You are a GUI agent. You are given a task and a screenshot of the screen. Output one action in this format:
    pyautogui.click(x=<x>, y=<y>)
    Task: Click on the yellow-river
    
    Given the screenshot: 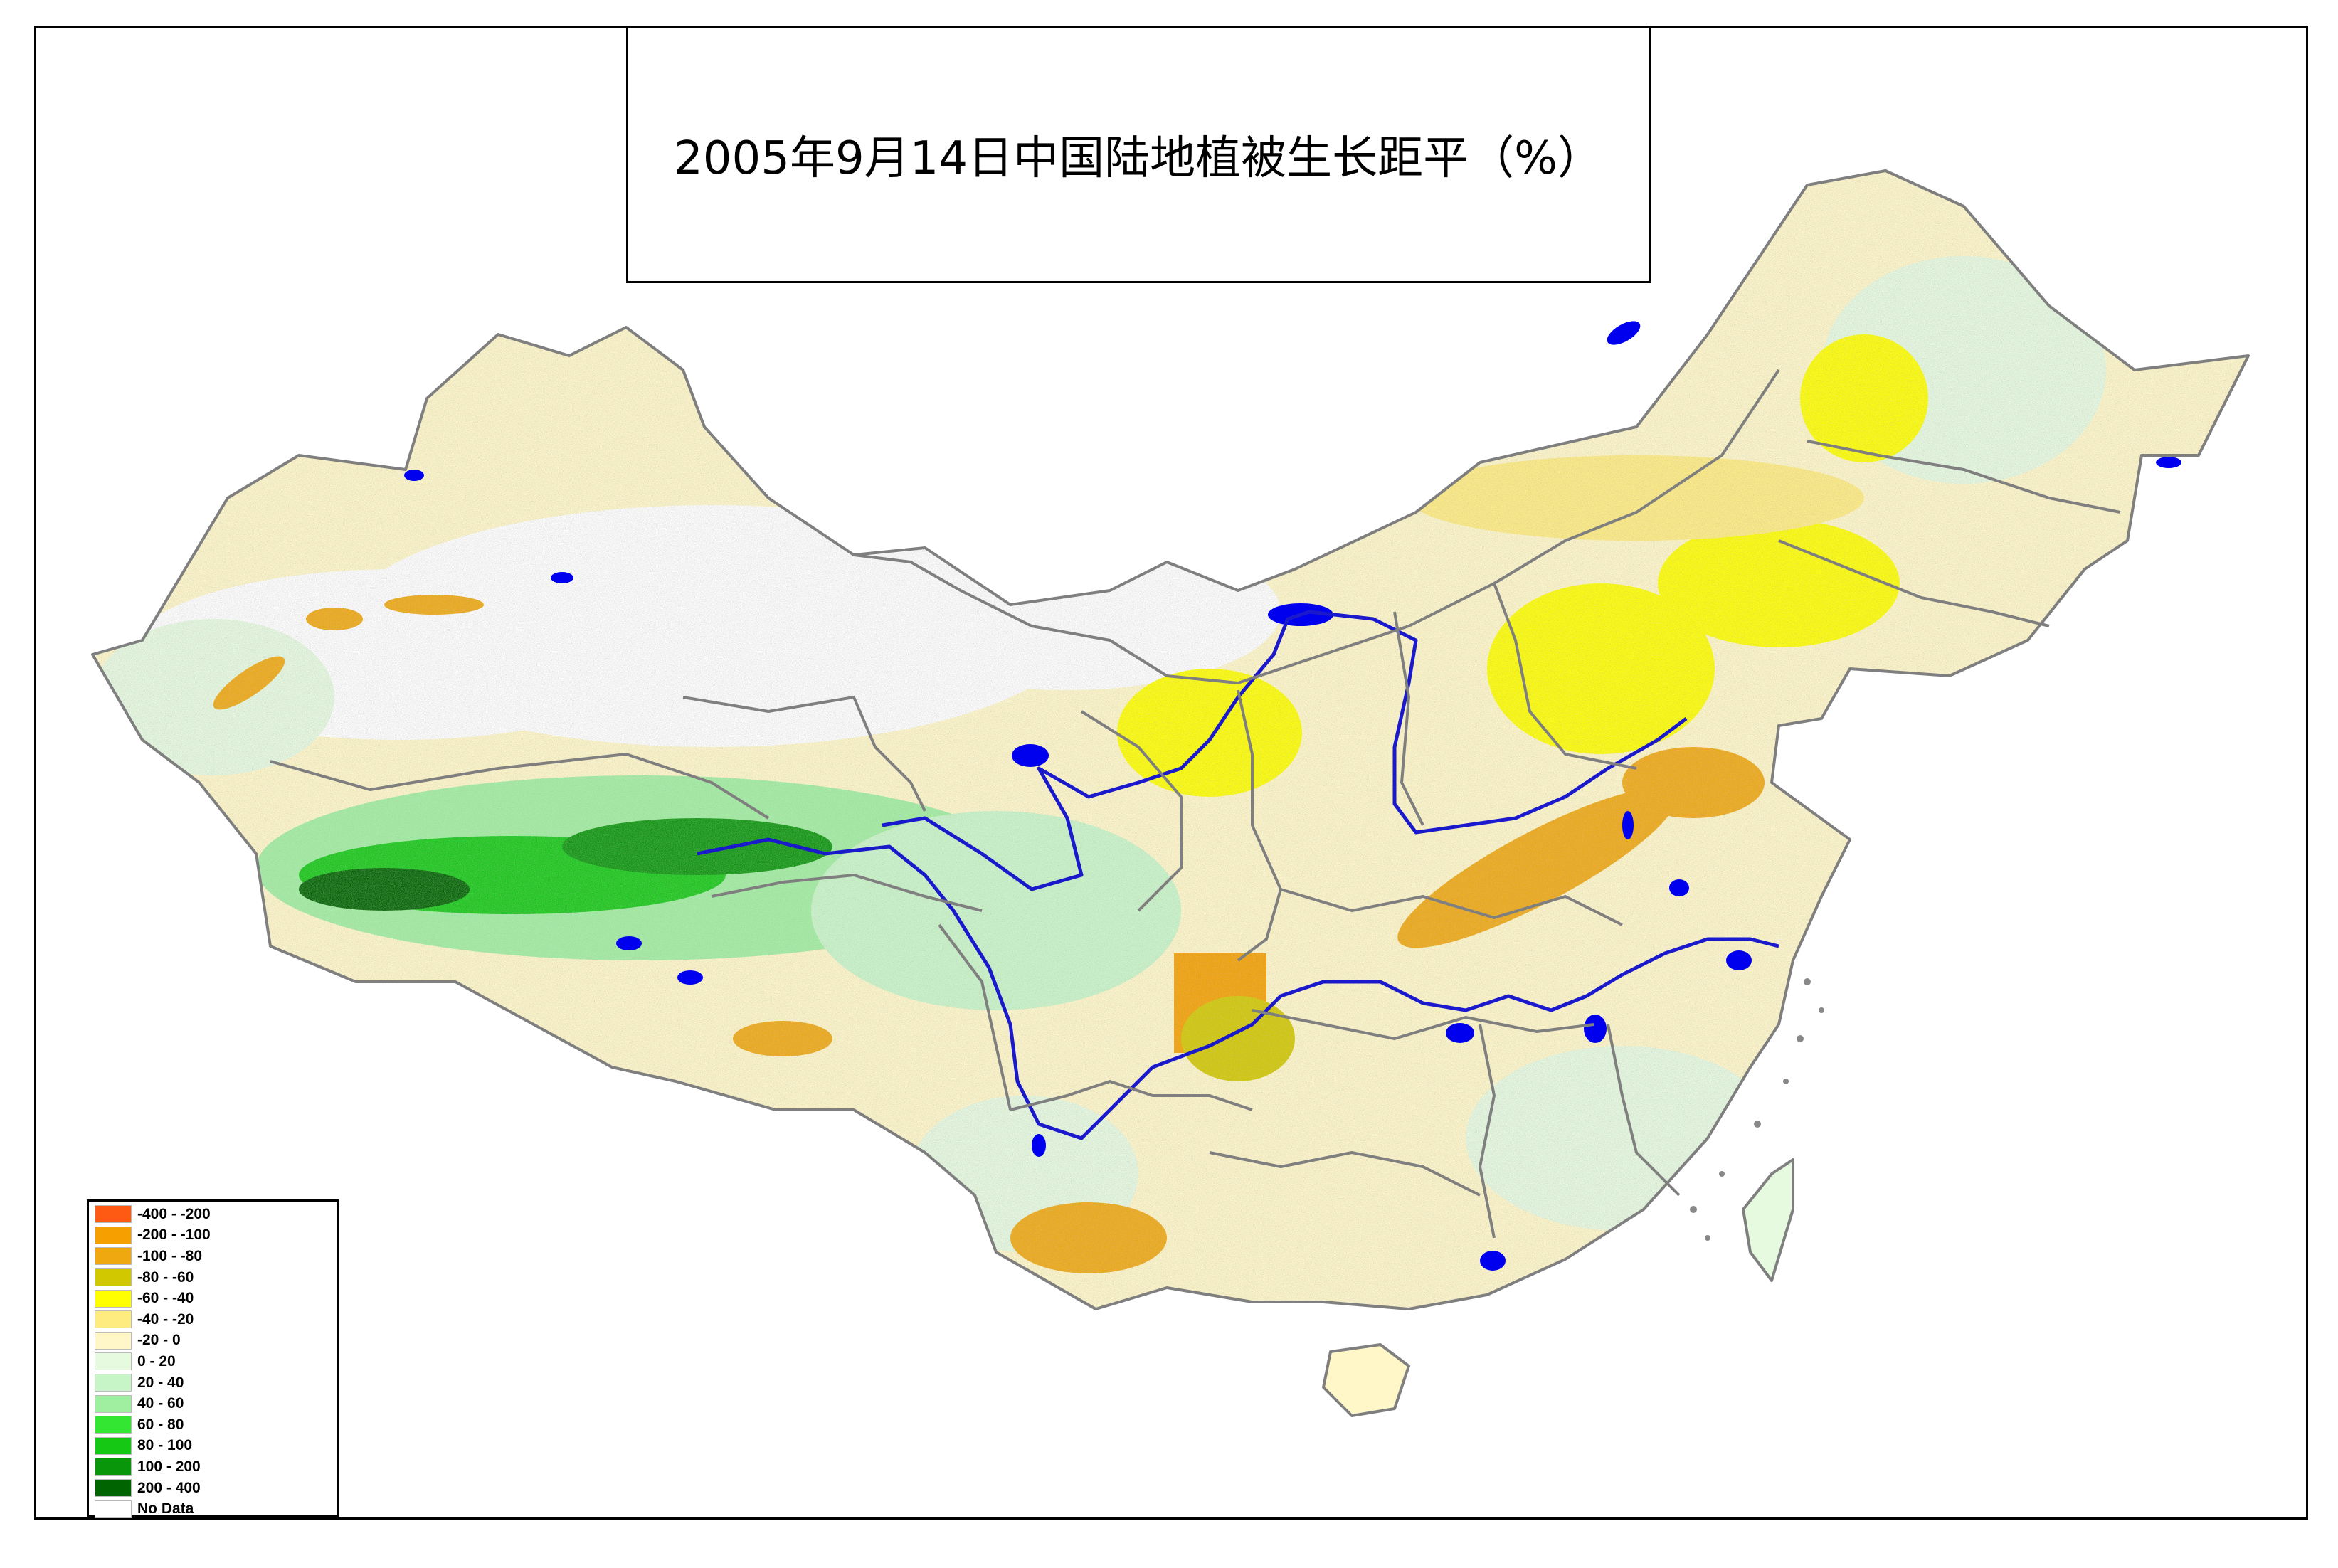 What is the action you would take?
    pyautogui.click(x=1285, y=750)
    